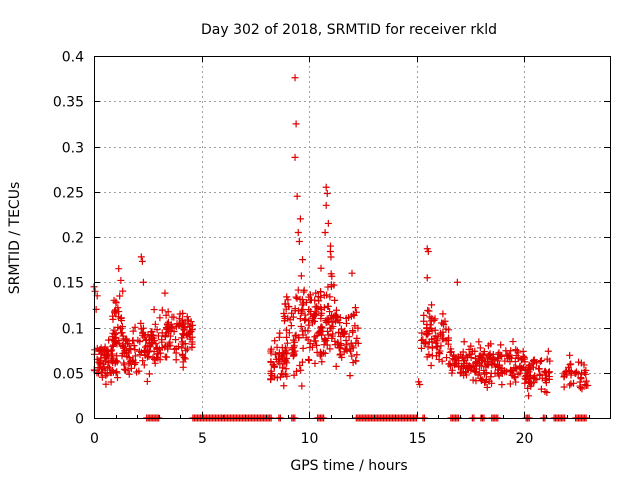  What do you see at coordinates (79, 420) in the screenshot?
I see `y-tick-label: 0` at bounding box center [79, 420].